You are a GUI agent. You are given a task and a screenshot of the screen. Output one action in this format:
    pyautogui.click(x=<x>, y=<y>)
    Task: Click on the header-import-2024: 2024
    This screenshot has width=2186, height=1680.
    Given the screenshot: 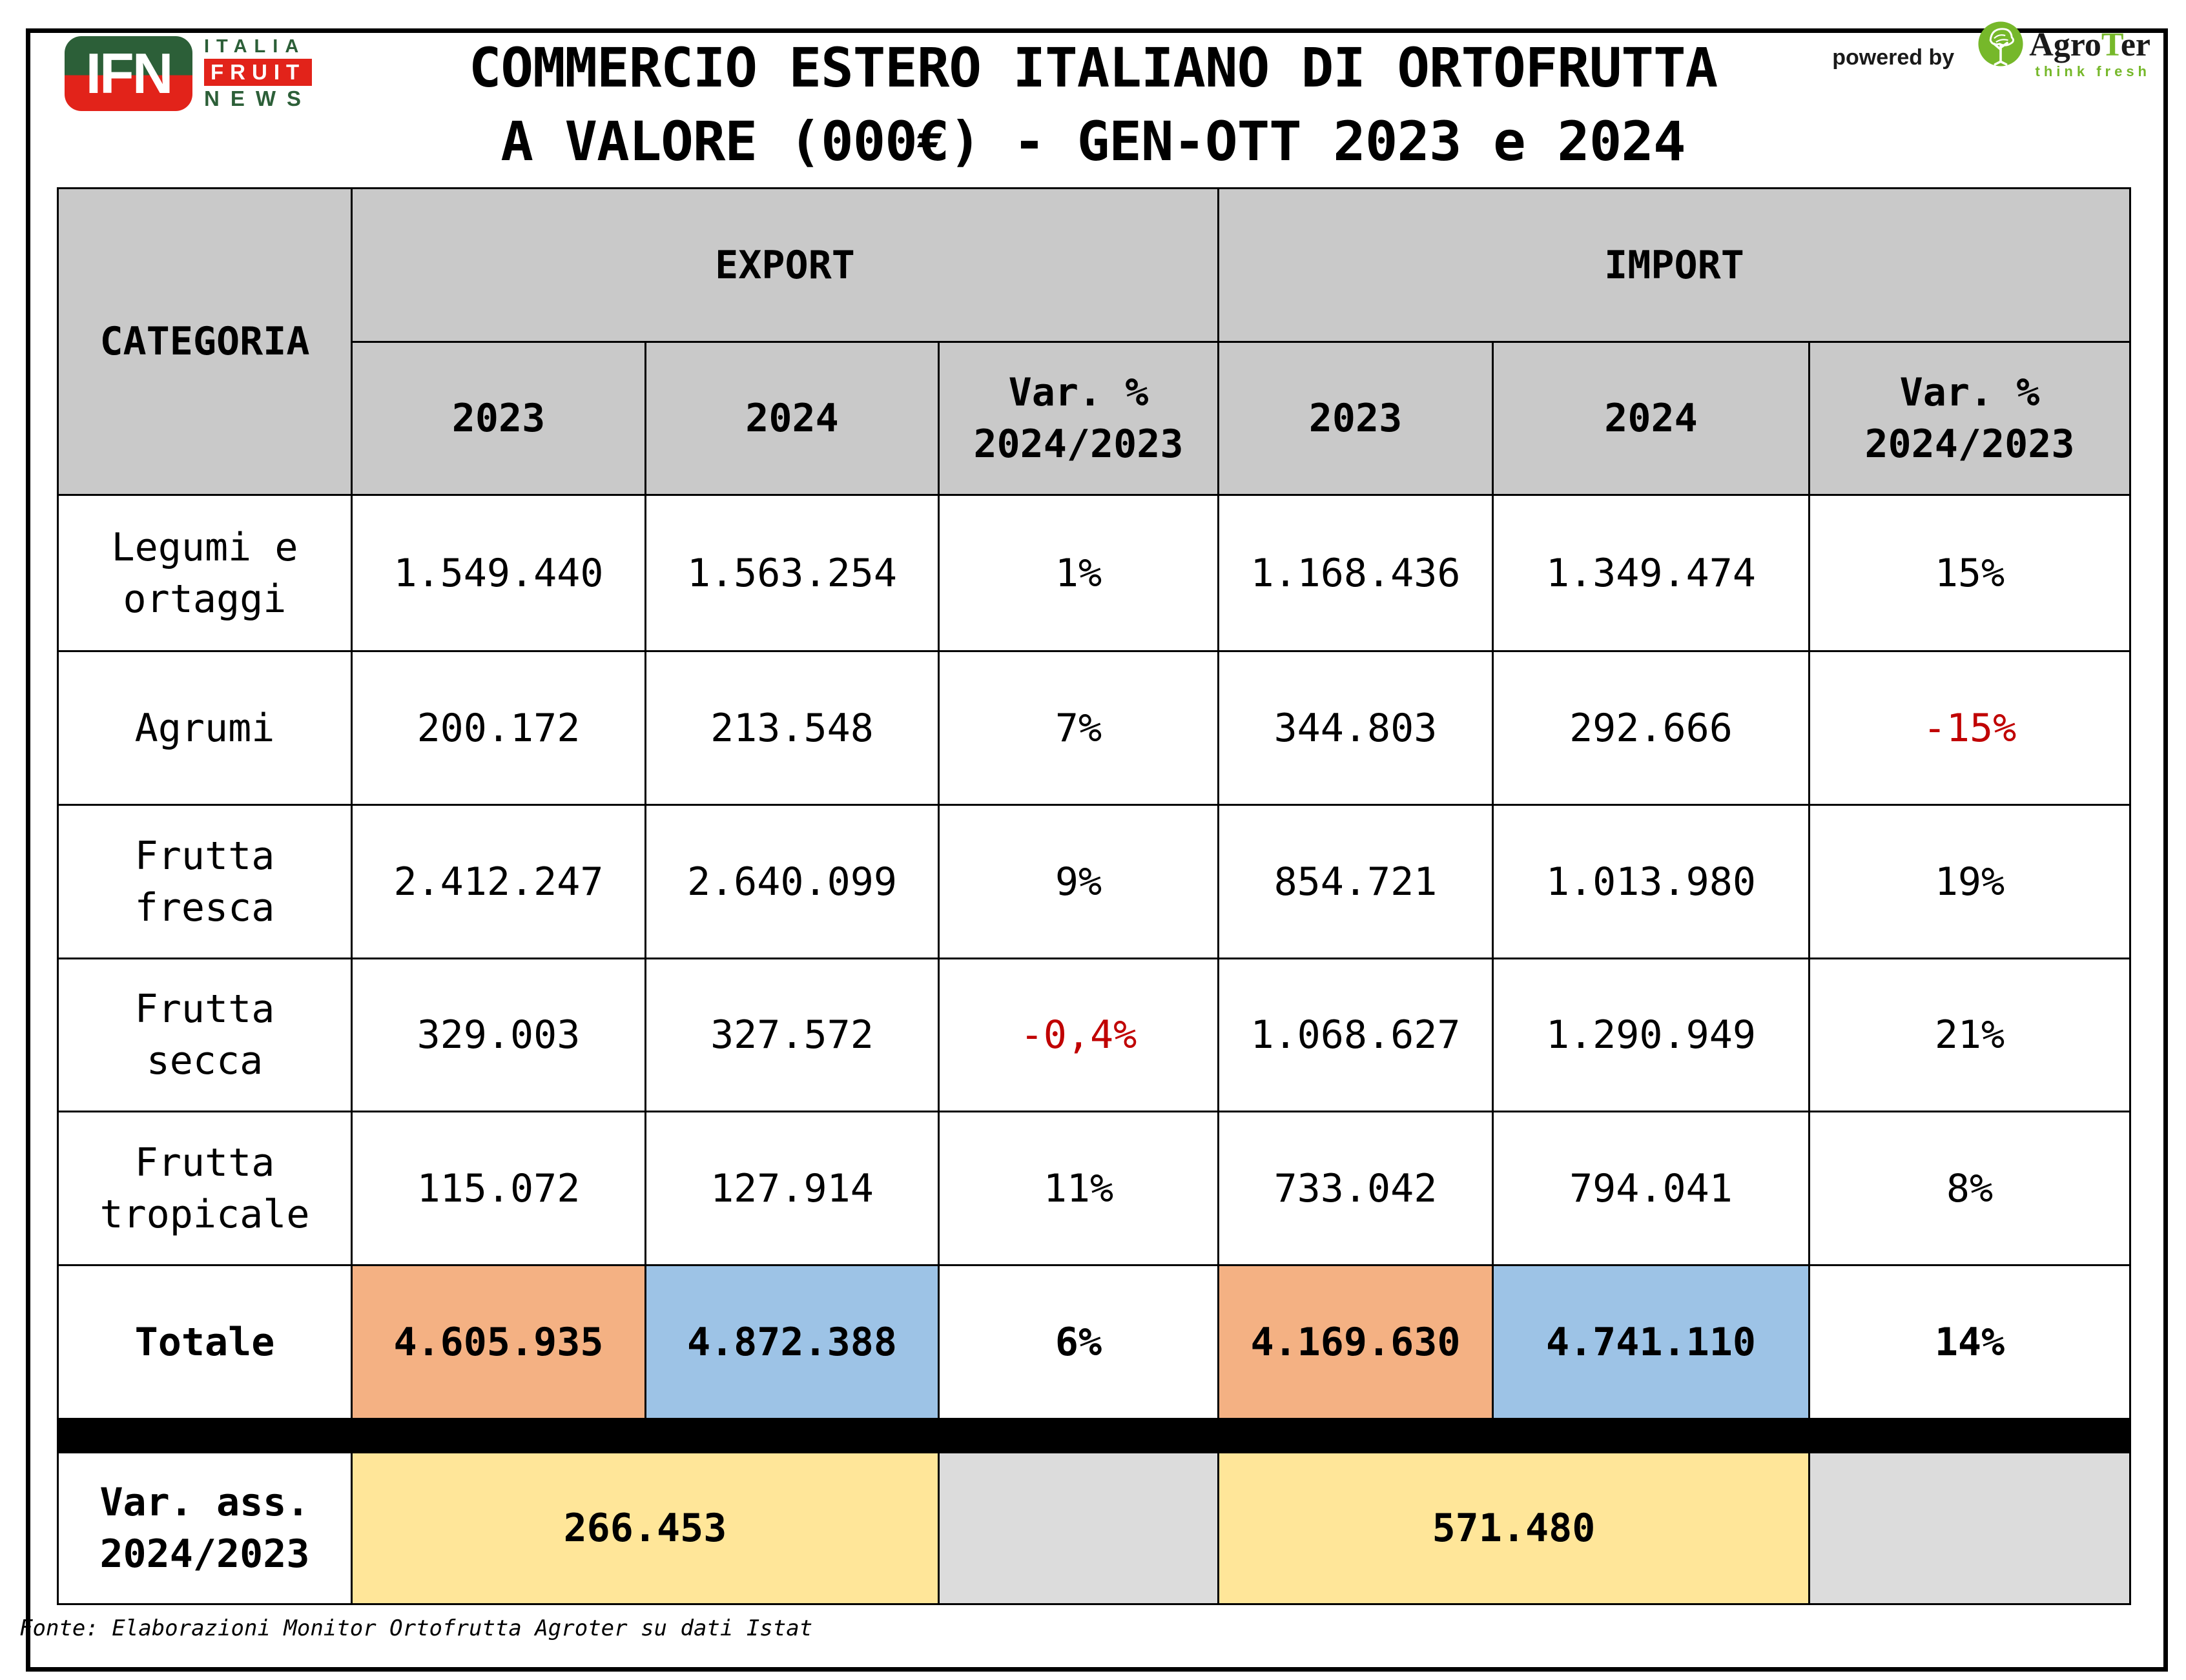 What is the action you would take?
    pyautogui.click(x=1652, y=419)
    